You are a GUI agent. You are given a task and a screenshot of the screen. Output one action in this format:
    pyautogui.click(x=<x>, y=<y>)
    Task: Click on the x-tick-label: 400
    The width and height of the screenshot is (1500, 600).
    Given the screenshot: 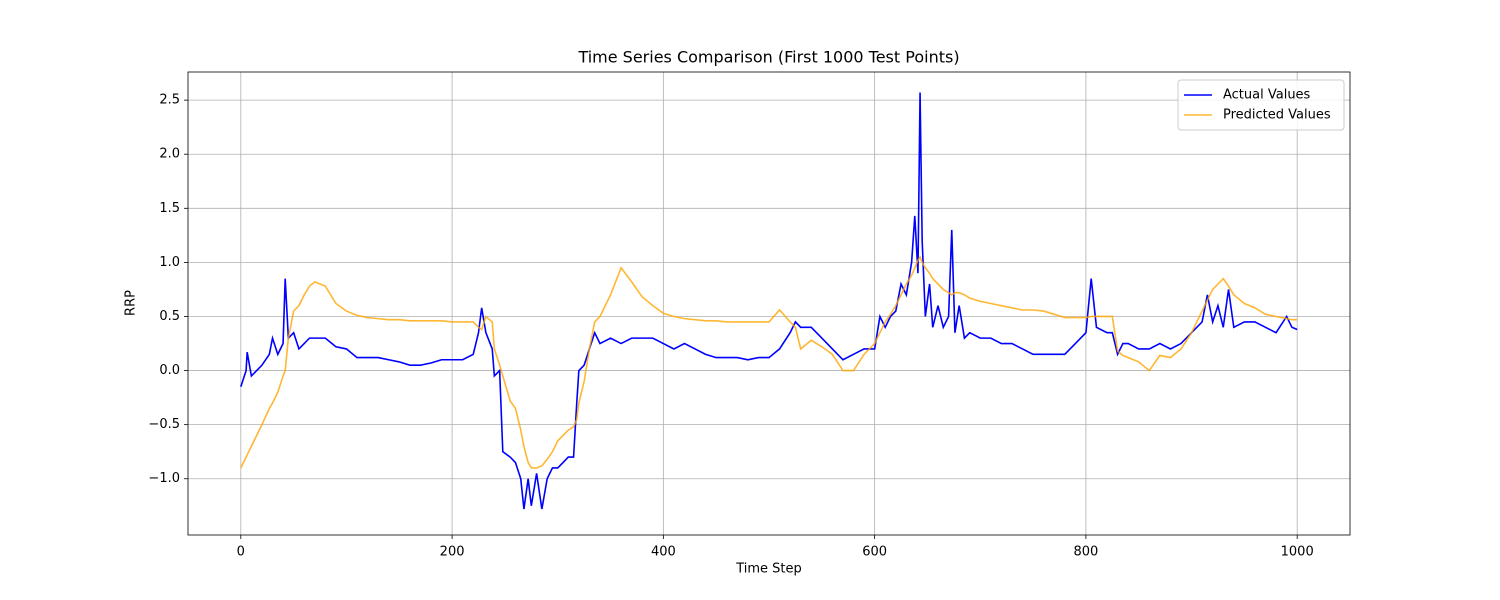 What is the action you would take?
    pyautogui.click(x=663, y=552)
    